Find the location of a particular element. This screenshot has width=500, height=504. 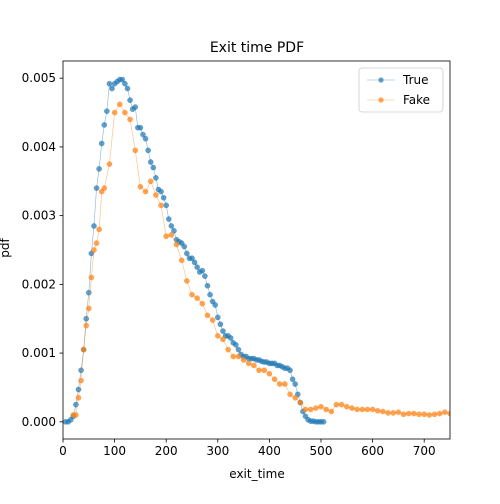

y-tick-label: 0.000 is located at coordinates (39, 422).